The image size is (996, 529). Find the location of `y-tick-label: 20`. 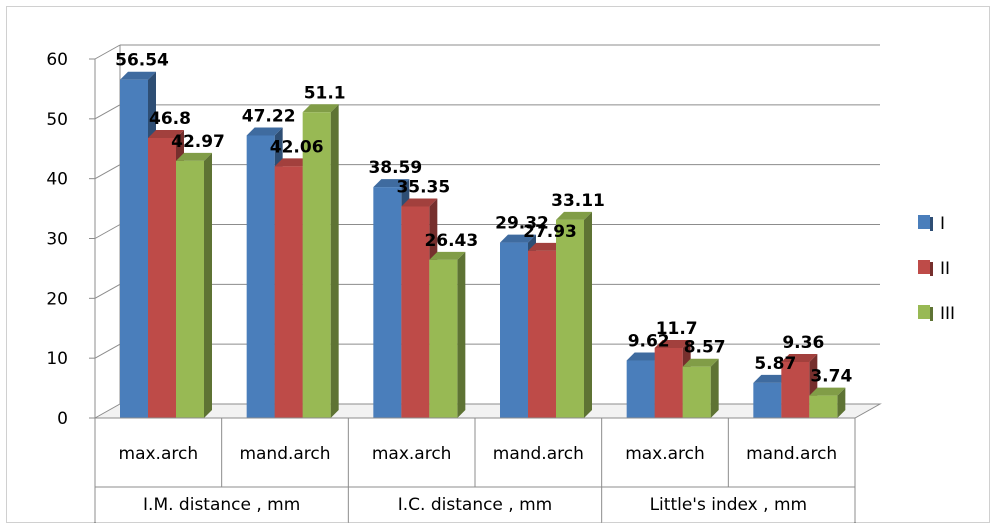

y-tick-label: 20 is located at coordinates (57, 299).